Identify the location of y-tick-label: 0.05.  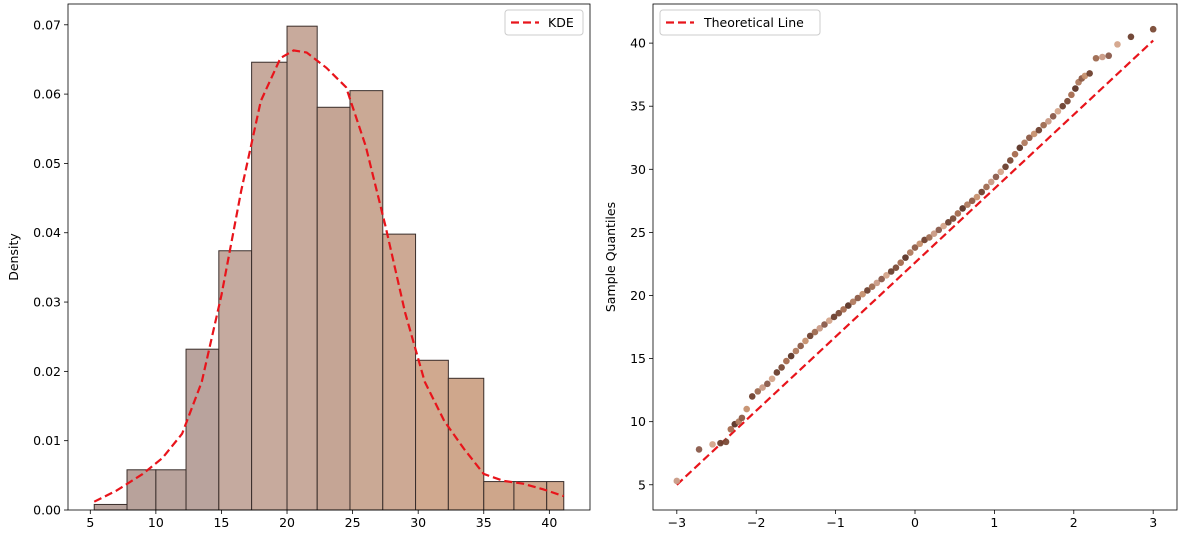
(47, 163).